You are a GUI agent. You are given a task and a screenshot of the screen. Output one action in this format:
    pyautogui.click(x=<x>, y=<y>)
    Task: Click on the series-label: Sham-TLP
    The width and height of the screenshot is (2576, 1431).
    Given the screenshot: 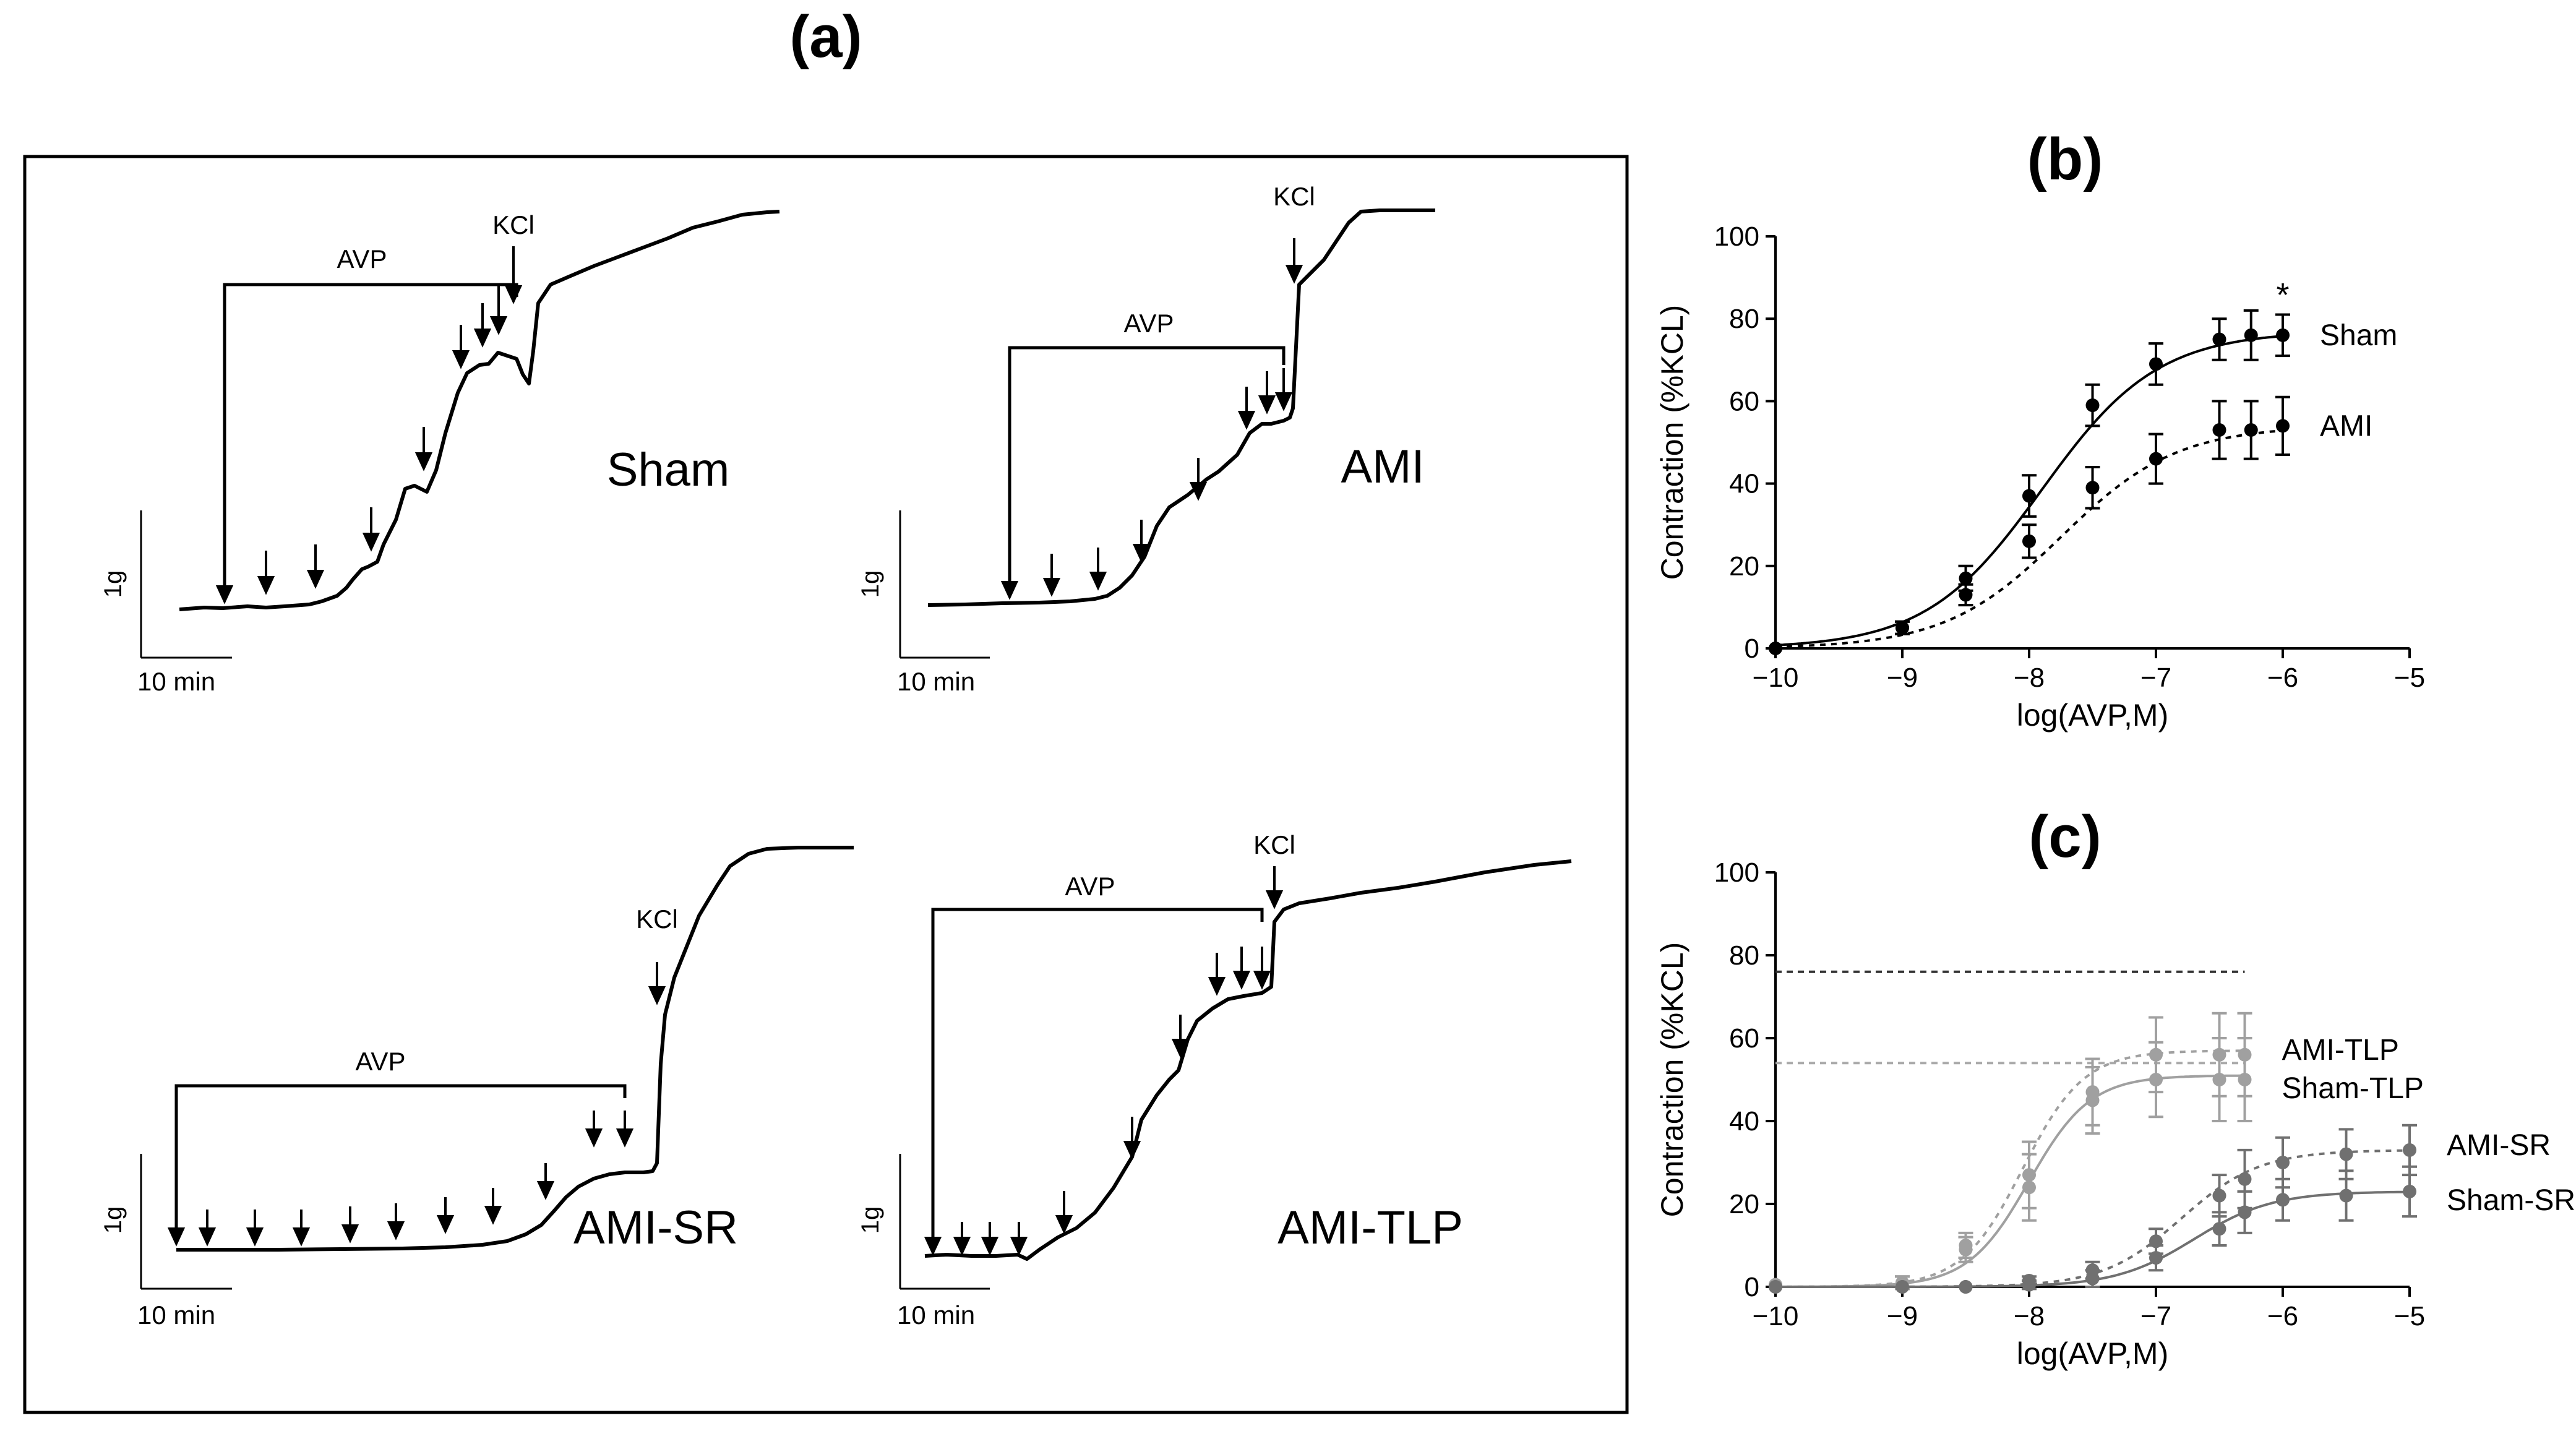 What is the action you would take?
    pyautogui.click(x=2353, y=1088)
    